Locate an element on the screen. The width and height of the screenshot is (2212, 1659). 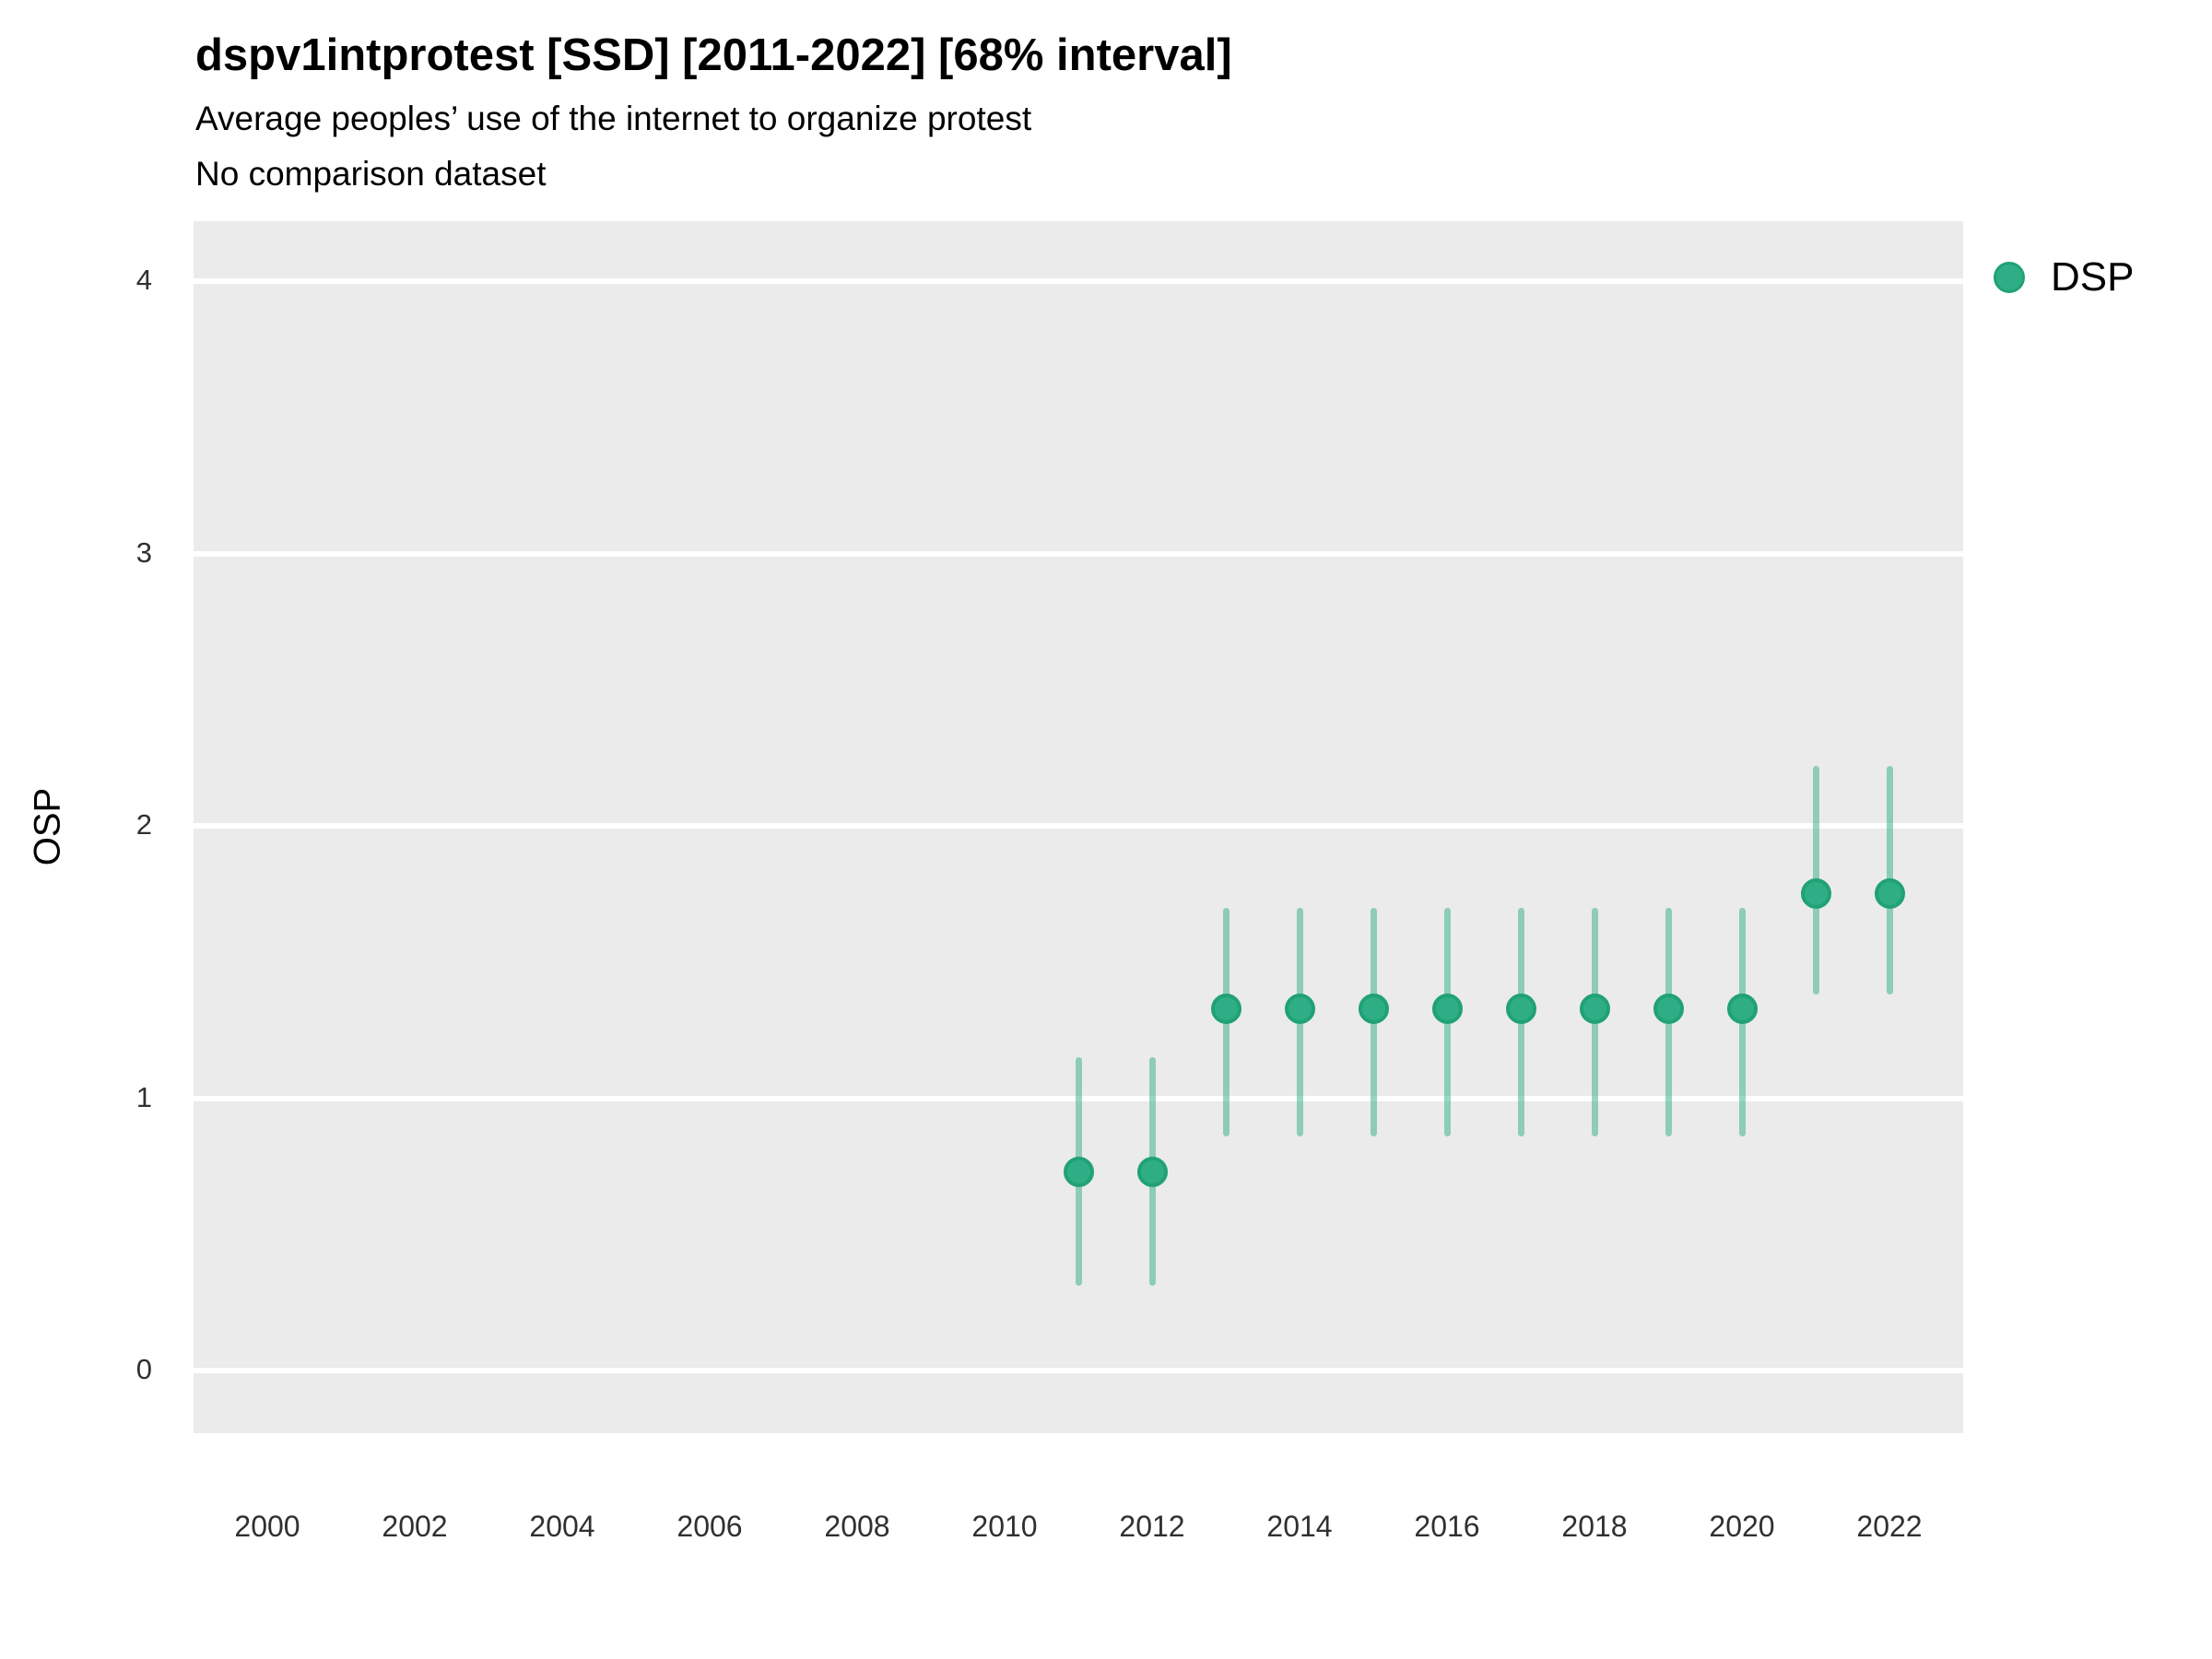
chart-comparison-note: No comparison dataset is located at coordinates (371, 174).